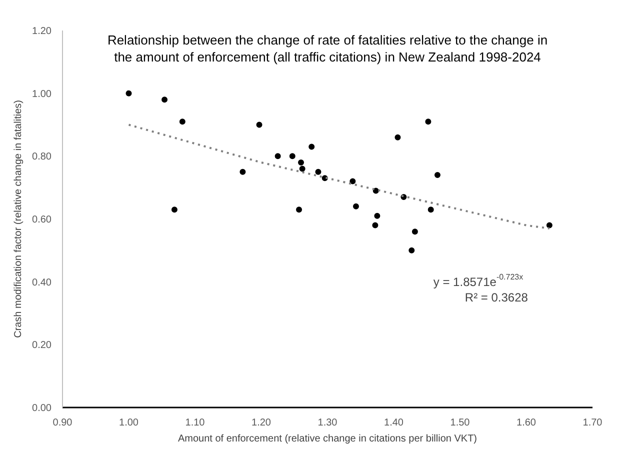 Image resolution: width=617 pixels, height=459 pixels. I want to click on y-tick-label: 0.20, so click(42, 346).